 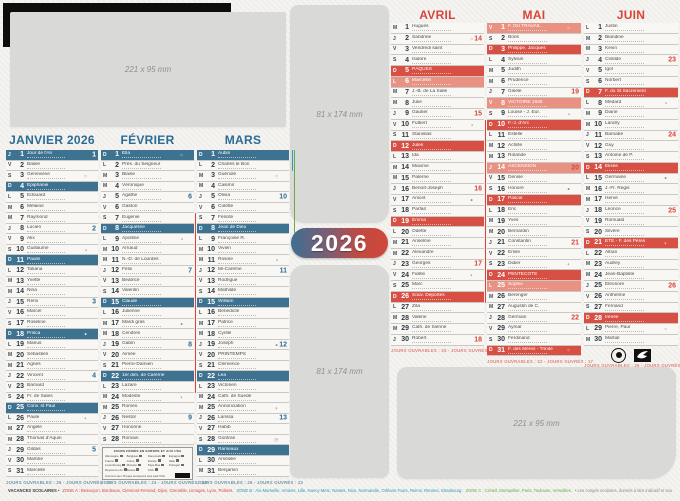 What do you see at coordinates (211, 366) in the screenshot?
I see `day-number: 21` at bounding box center [211, 366].